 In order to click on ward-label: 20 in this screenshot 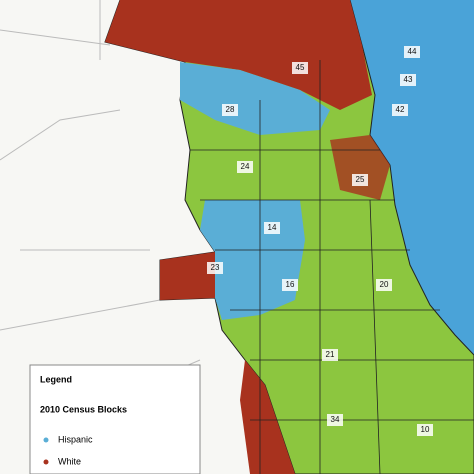, I will do `click(384, 284)`.